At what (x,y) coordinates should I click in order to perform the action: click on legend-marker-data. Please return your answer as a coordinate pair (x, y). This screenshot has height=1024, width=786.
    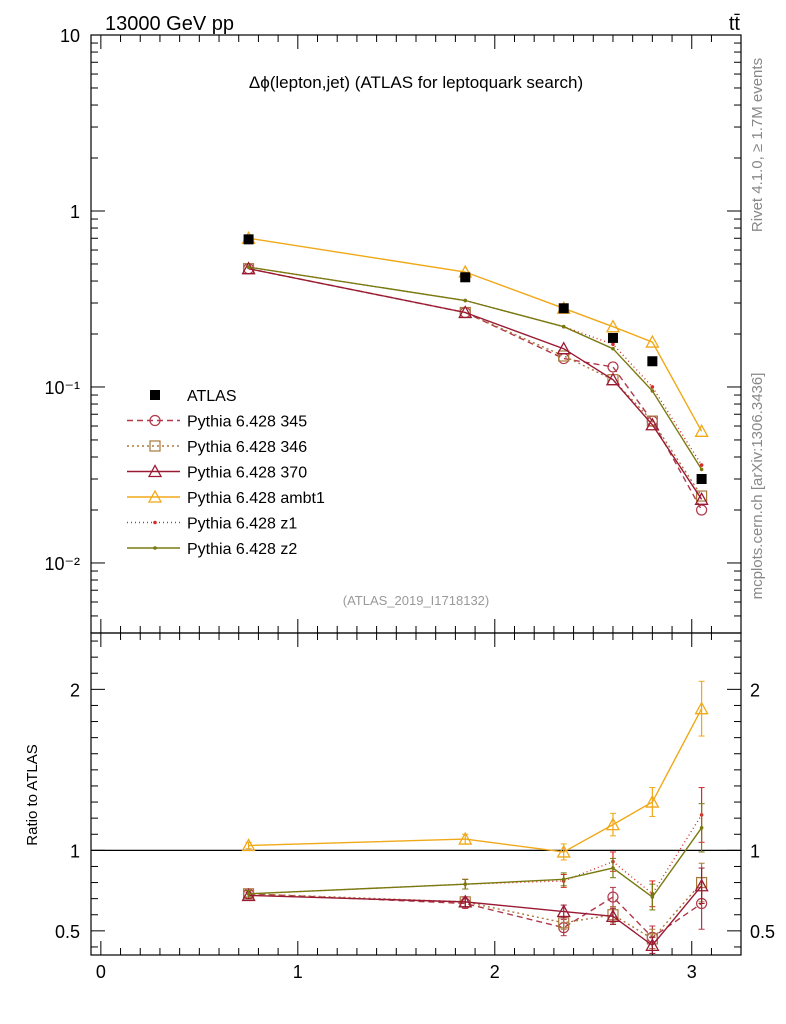
    Looking at the image, I should click on (155, 395).